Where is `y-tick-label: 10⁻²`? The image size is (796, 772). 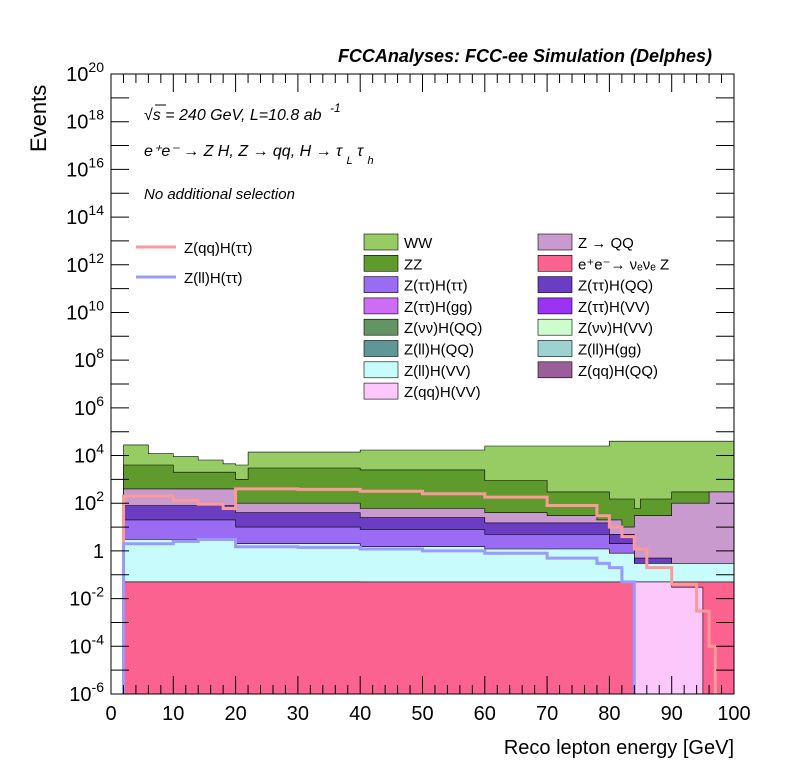 y-tick-label: 10⁻² is located at coordinates (86, 597).